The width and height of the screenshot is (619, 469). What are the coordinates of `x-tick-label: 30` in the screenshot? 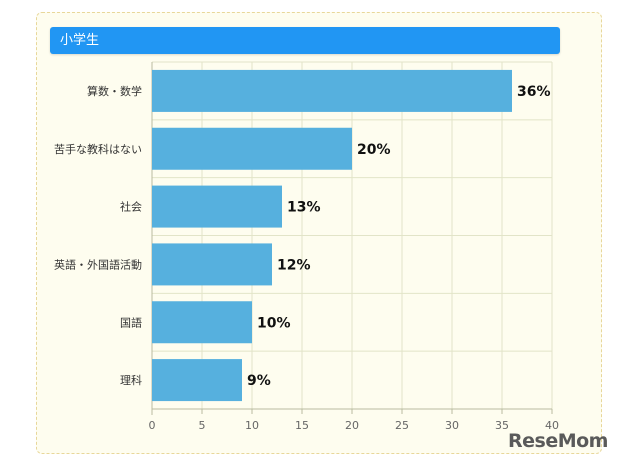 It's located at (452, 425).